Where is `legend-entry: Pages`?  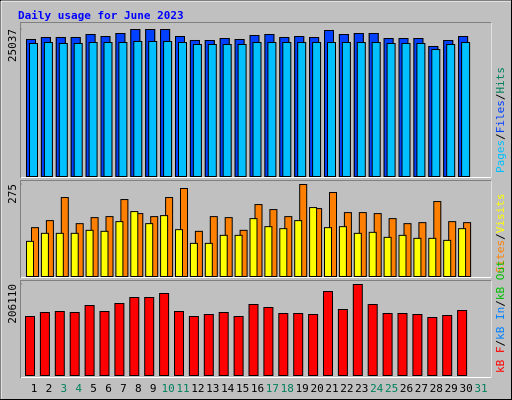 legend-entry: Pages is located at coordinates (500, 156).